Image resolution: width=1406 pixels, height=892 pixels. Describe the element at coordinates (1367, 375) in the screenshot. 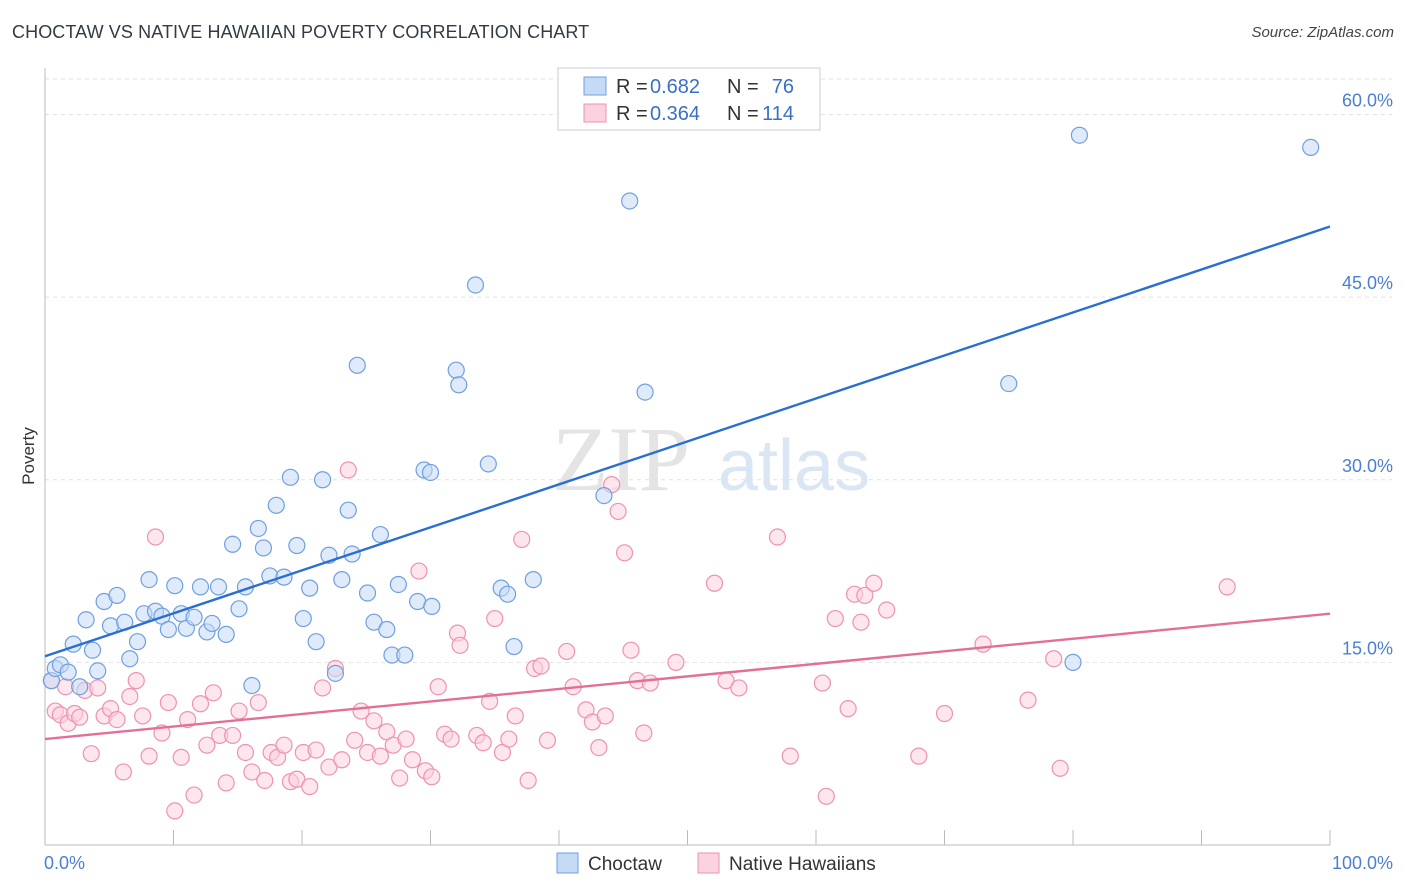

I see `y-ticks: 15.0% 30.0% 45.0% 60.0%` at that location.